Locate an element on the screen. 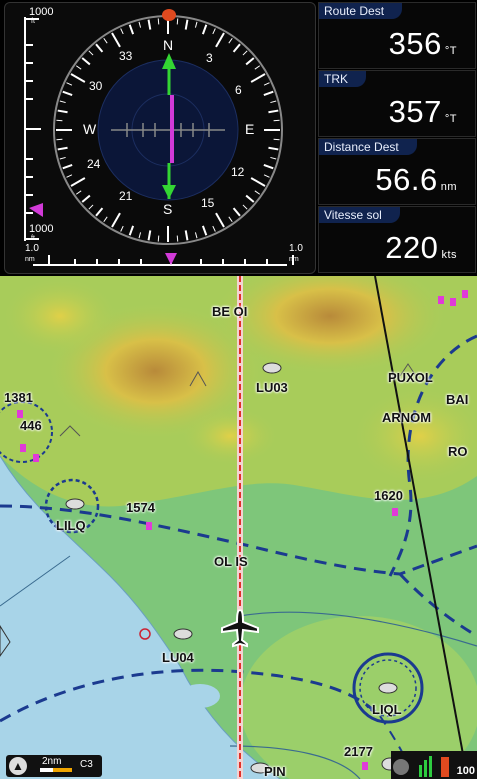  map-scale-control: ▲ 2nm C3 is located at coordinates (54, 766).